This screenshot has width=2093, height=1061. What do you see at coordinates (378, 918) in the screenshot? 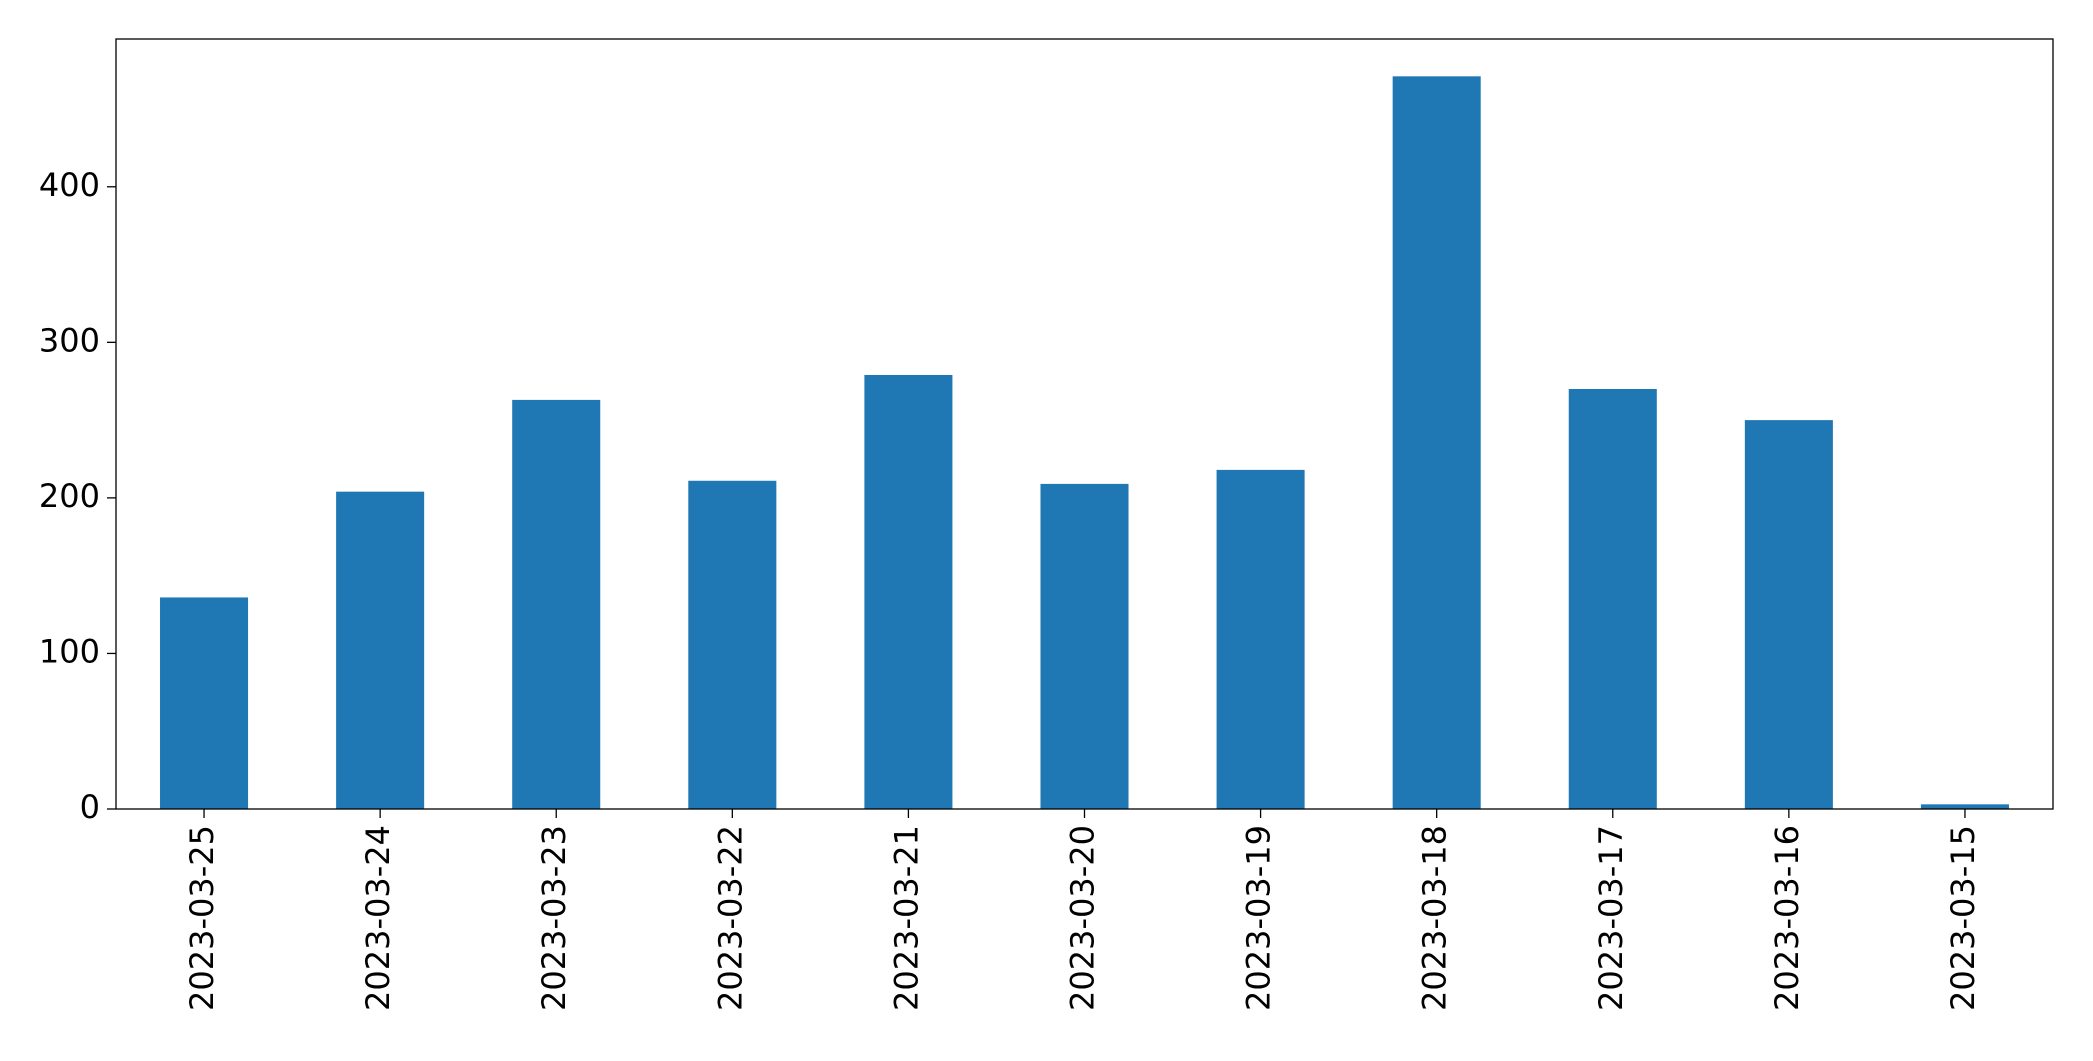
I see `x-tick-label: 2023-03-24` at bounding box center [378, 918].